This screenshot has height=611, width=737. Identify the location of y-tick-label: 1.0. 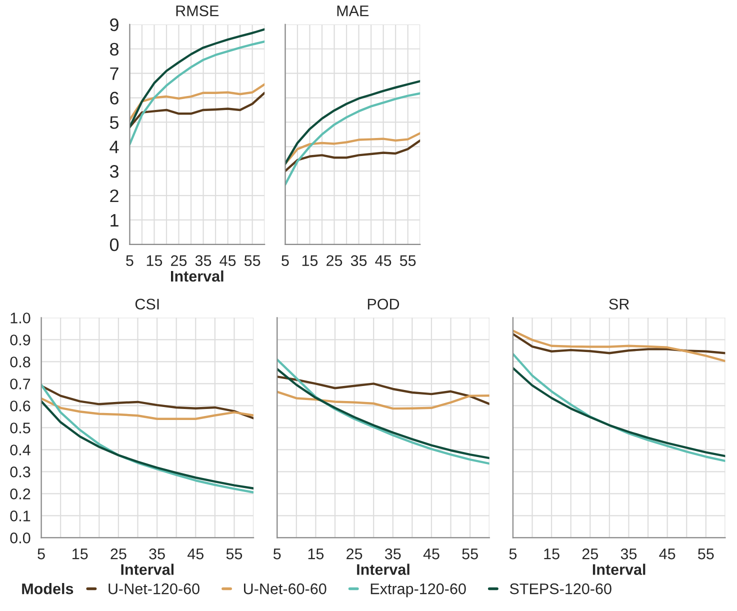
(20, 318).